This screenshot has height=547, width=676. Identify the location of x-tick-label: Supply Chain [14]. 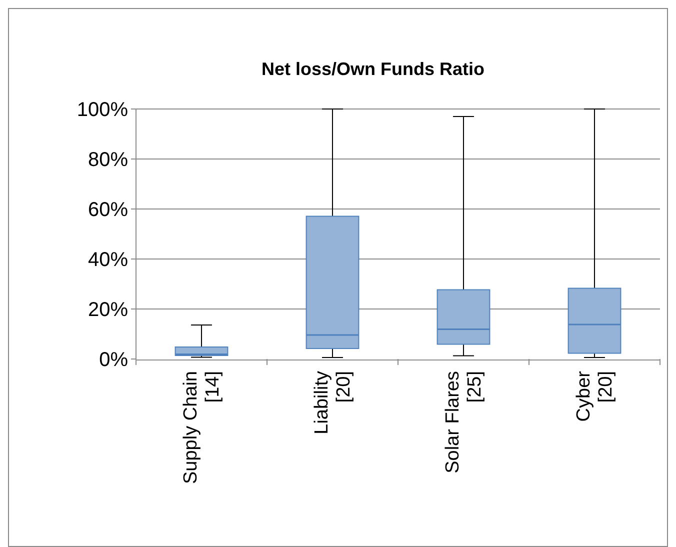
(202, 427).